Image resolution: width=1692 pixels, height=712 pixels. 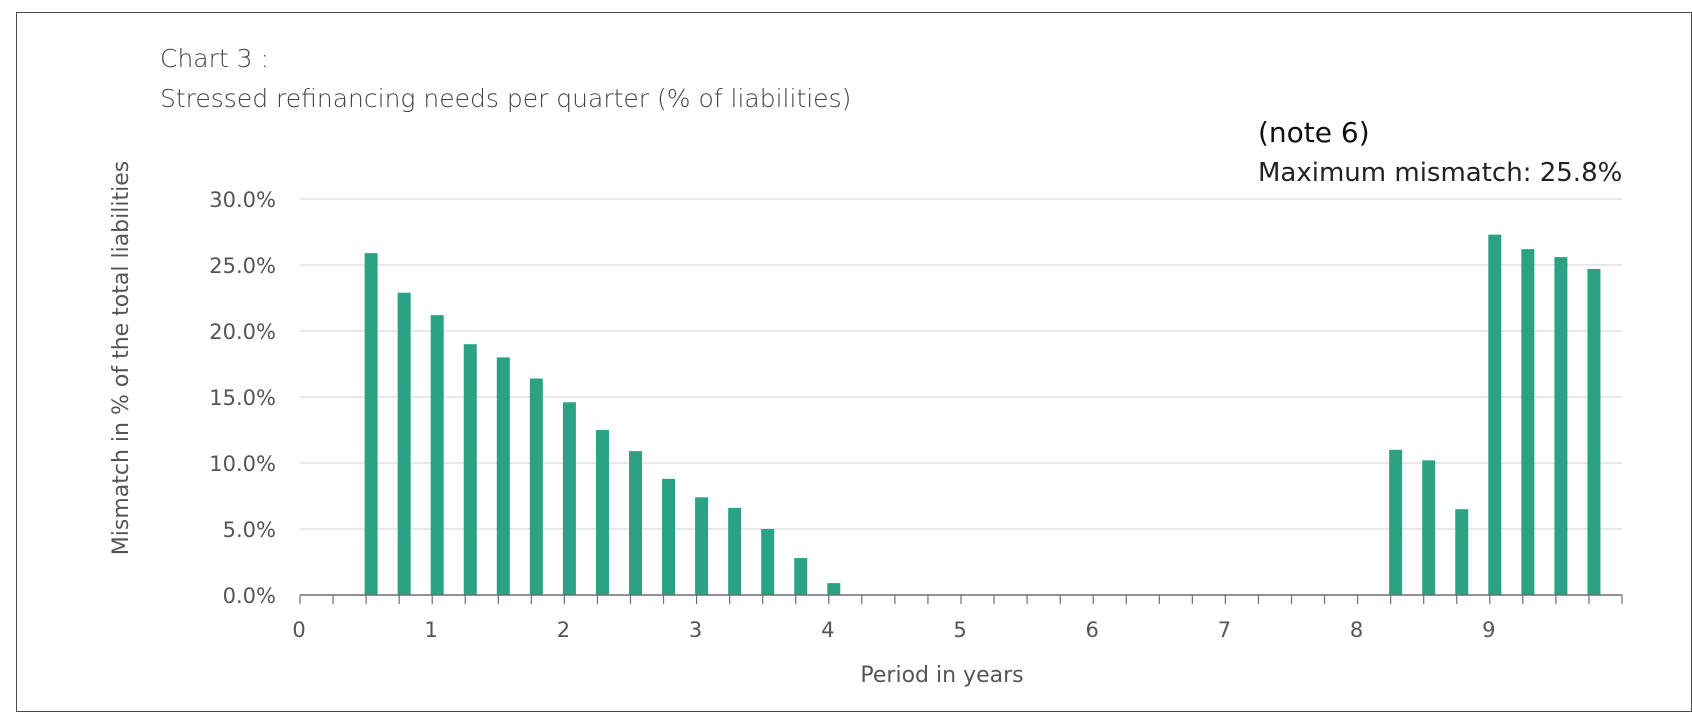 What do you see at coordinates (1440, 173) in the screenshot?
I see `max-mismatch-label: Maximum mismatch: 25.8%` at bounding box center [1440, 173].